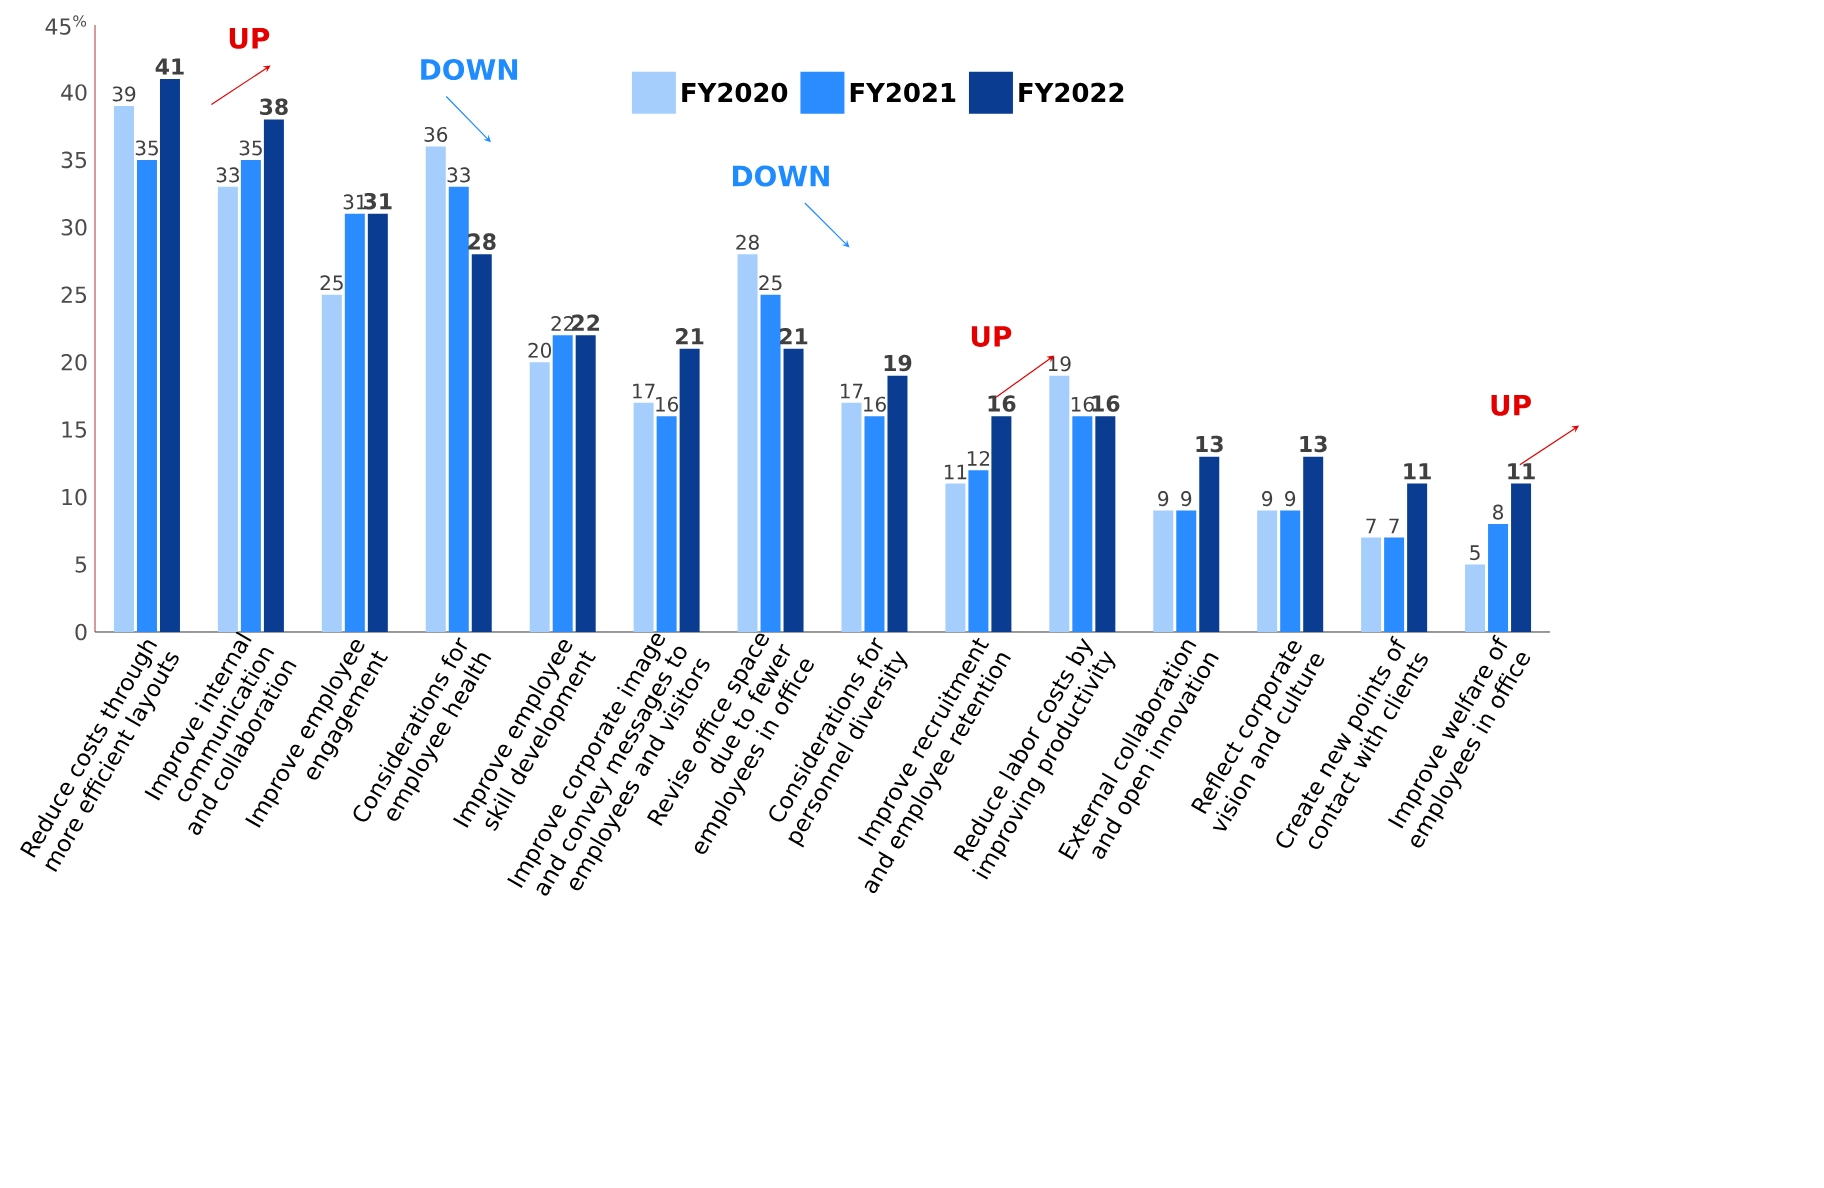  I want to click on data-label: 20, so click(540, 350).